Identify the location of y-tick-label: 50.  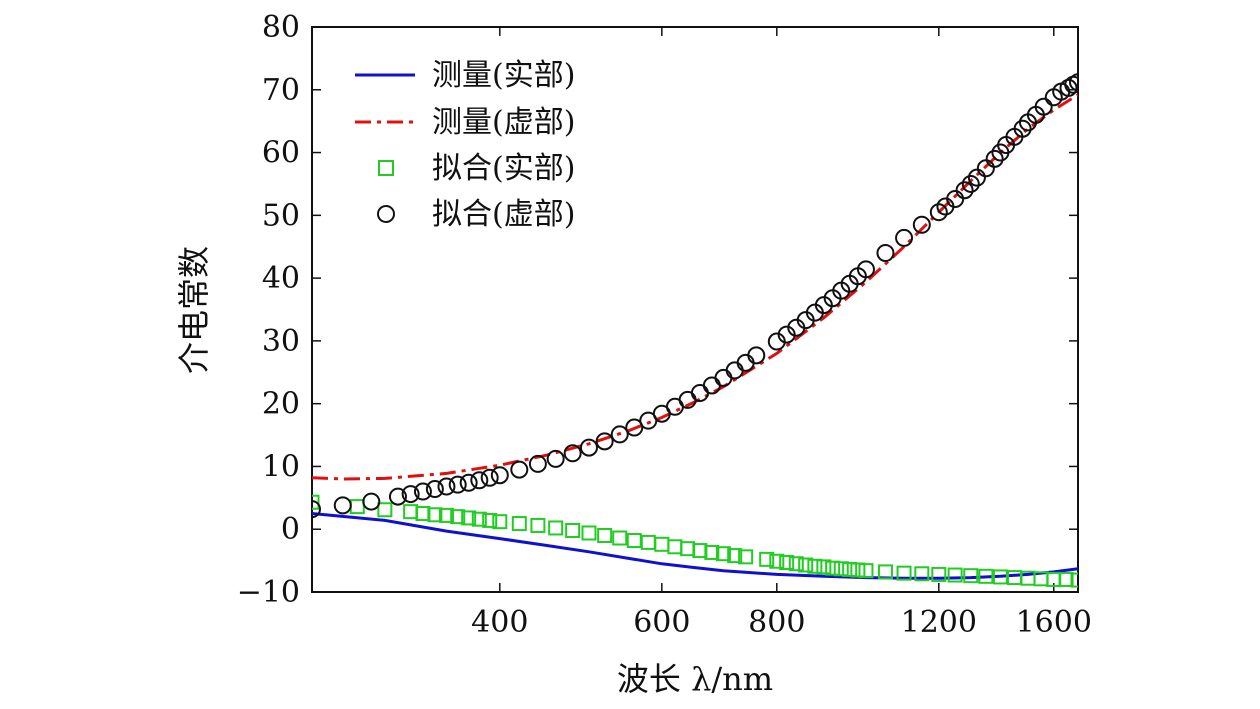
(281, 215).